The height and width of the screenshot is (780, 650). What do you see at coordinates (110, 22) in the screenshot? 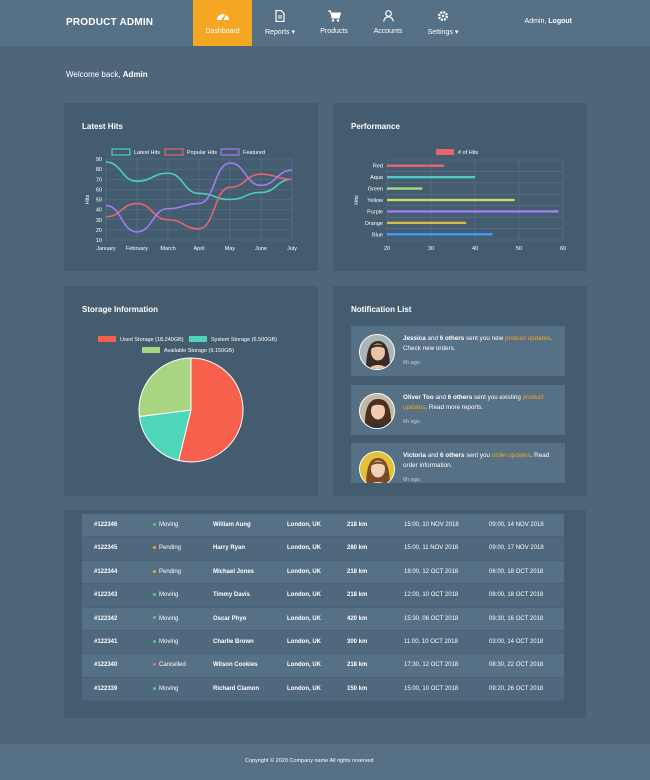
I see `brand-title: PRODUCT ADMIN` at bounding box center [110, 22].